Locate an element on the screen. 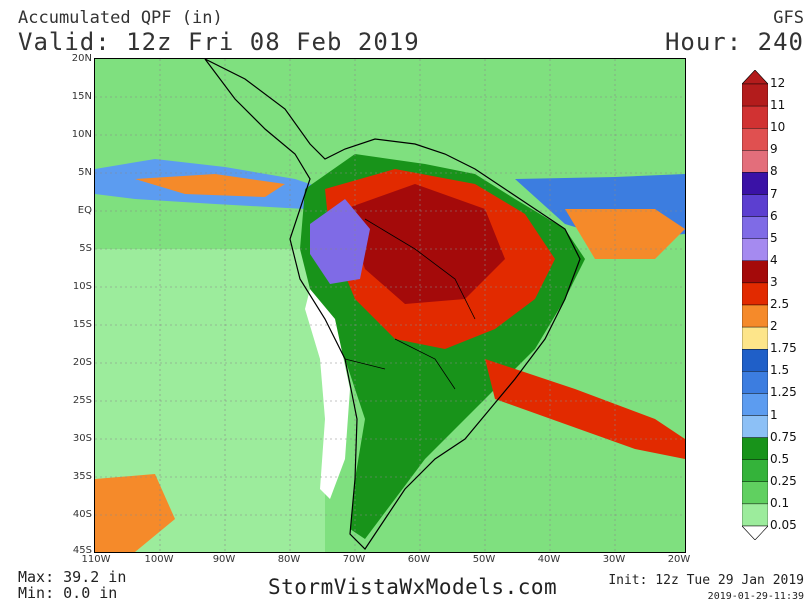 The image size is (812, 609). lat-label: 10S is located at coordinates (82, 286).